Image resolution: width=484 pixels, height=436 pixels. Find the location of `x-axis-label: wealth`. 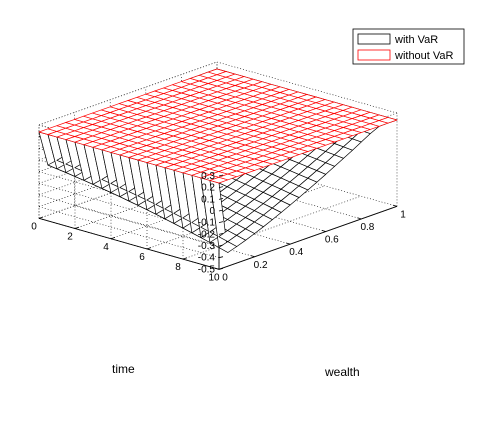

x-axis-label: wealth is located at coordinates (342, 372).